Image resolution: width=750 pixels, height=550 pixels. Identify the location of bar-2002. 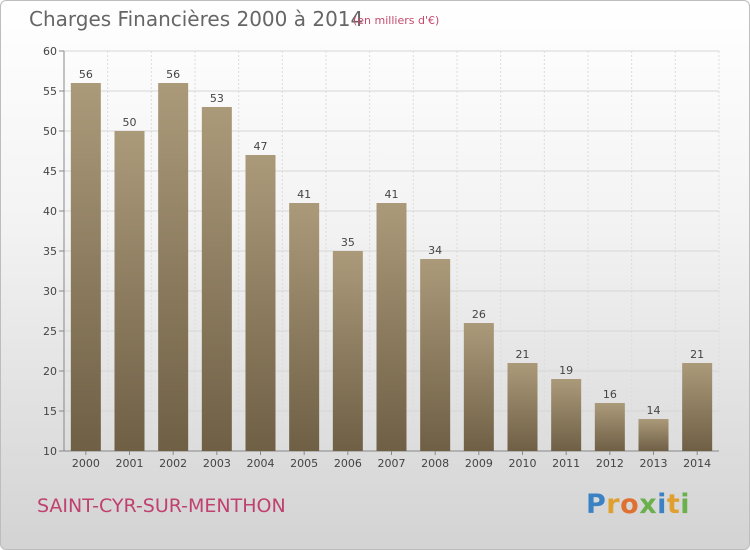
(173, 267).